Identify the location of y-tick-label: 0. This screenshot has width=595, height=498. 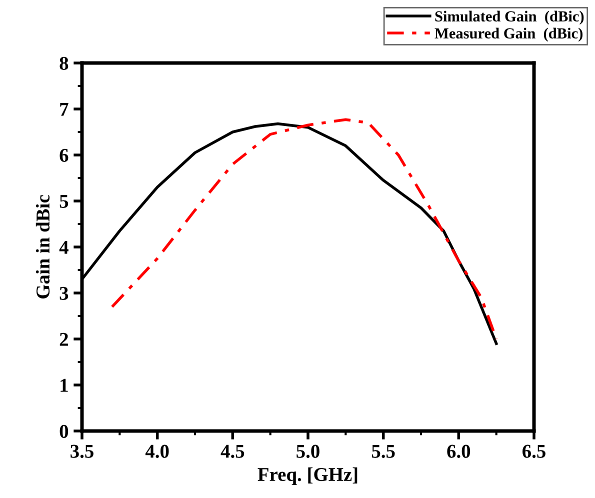
(64, 431).